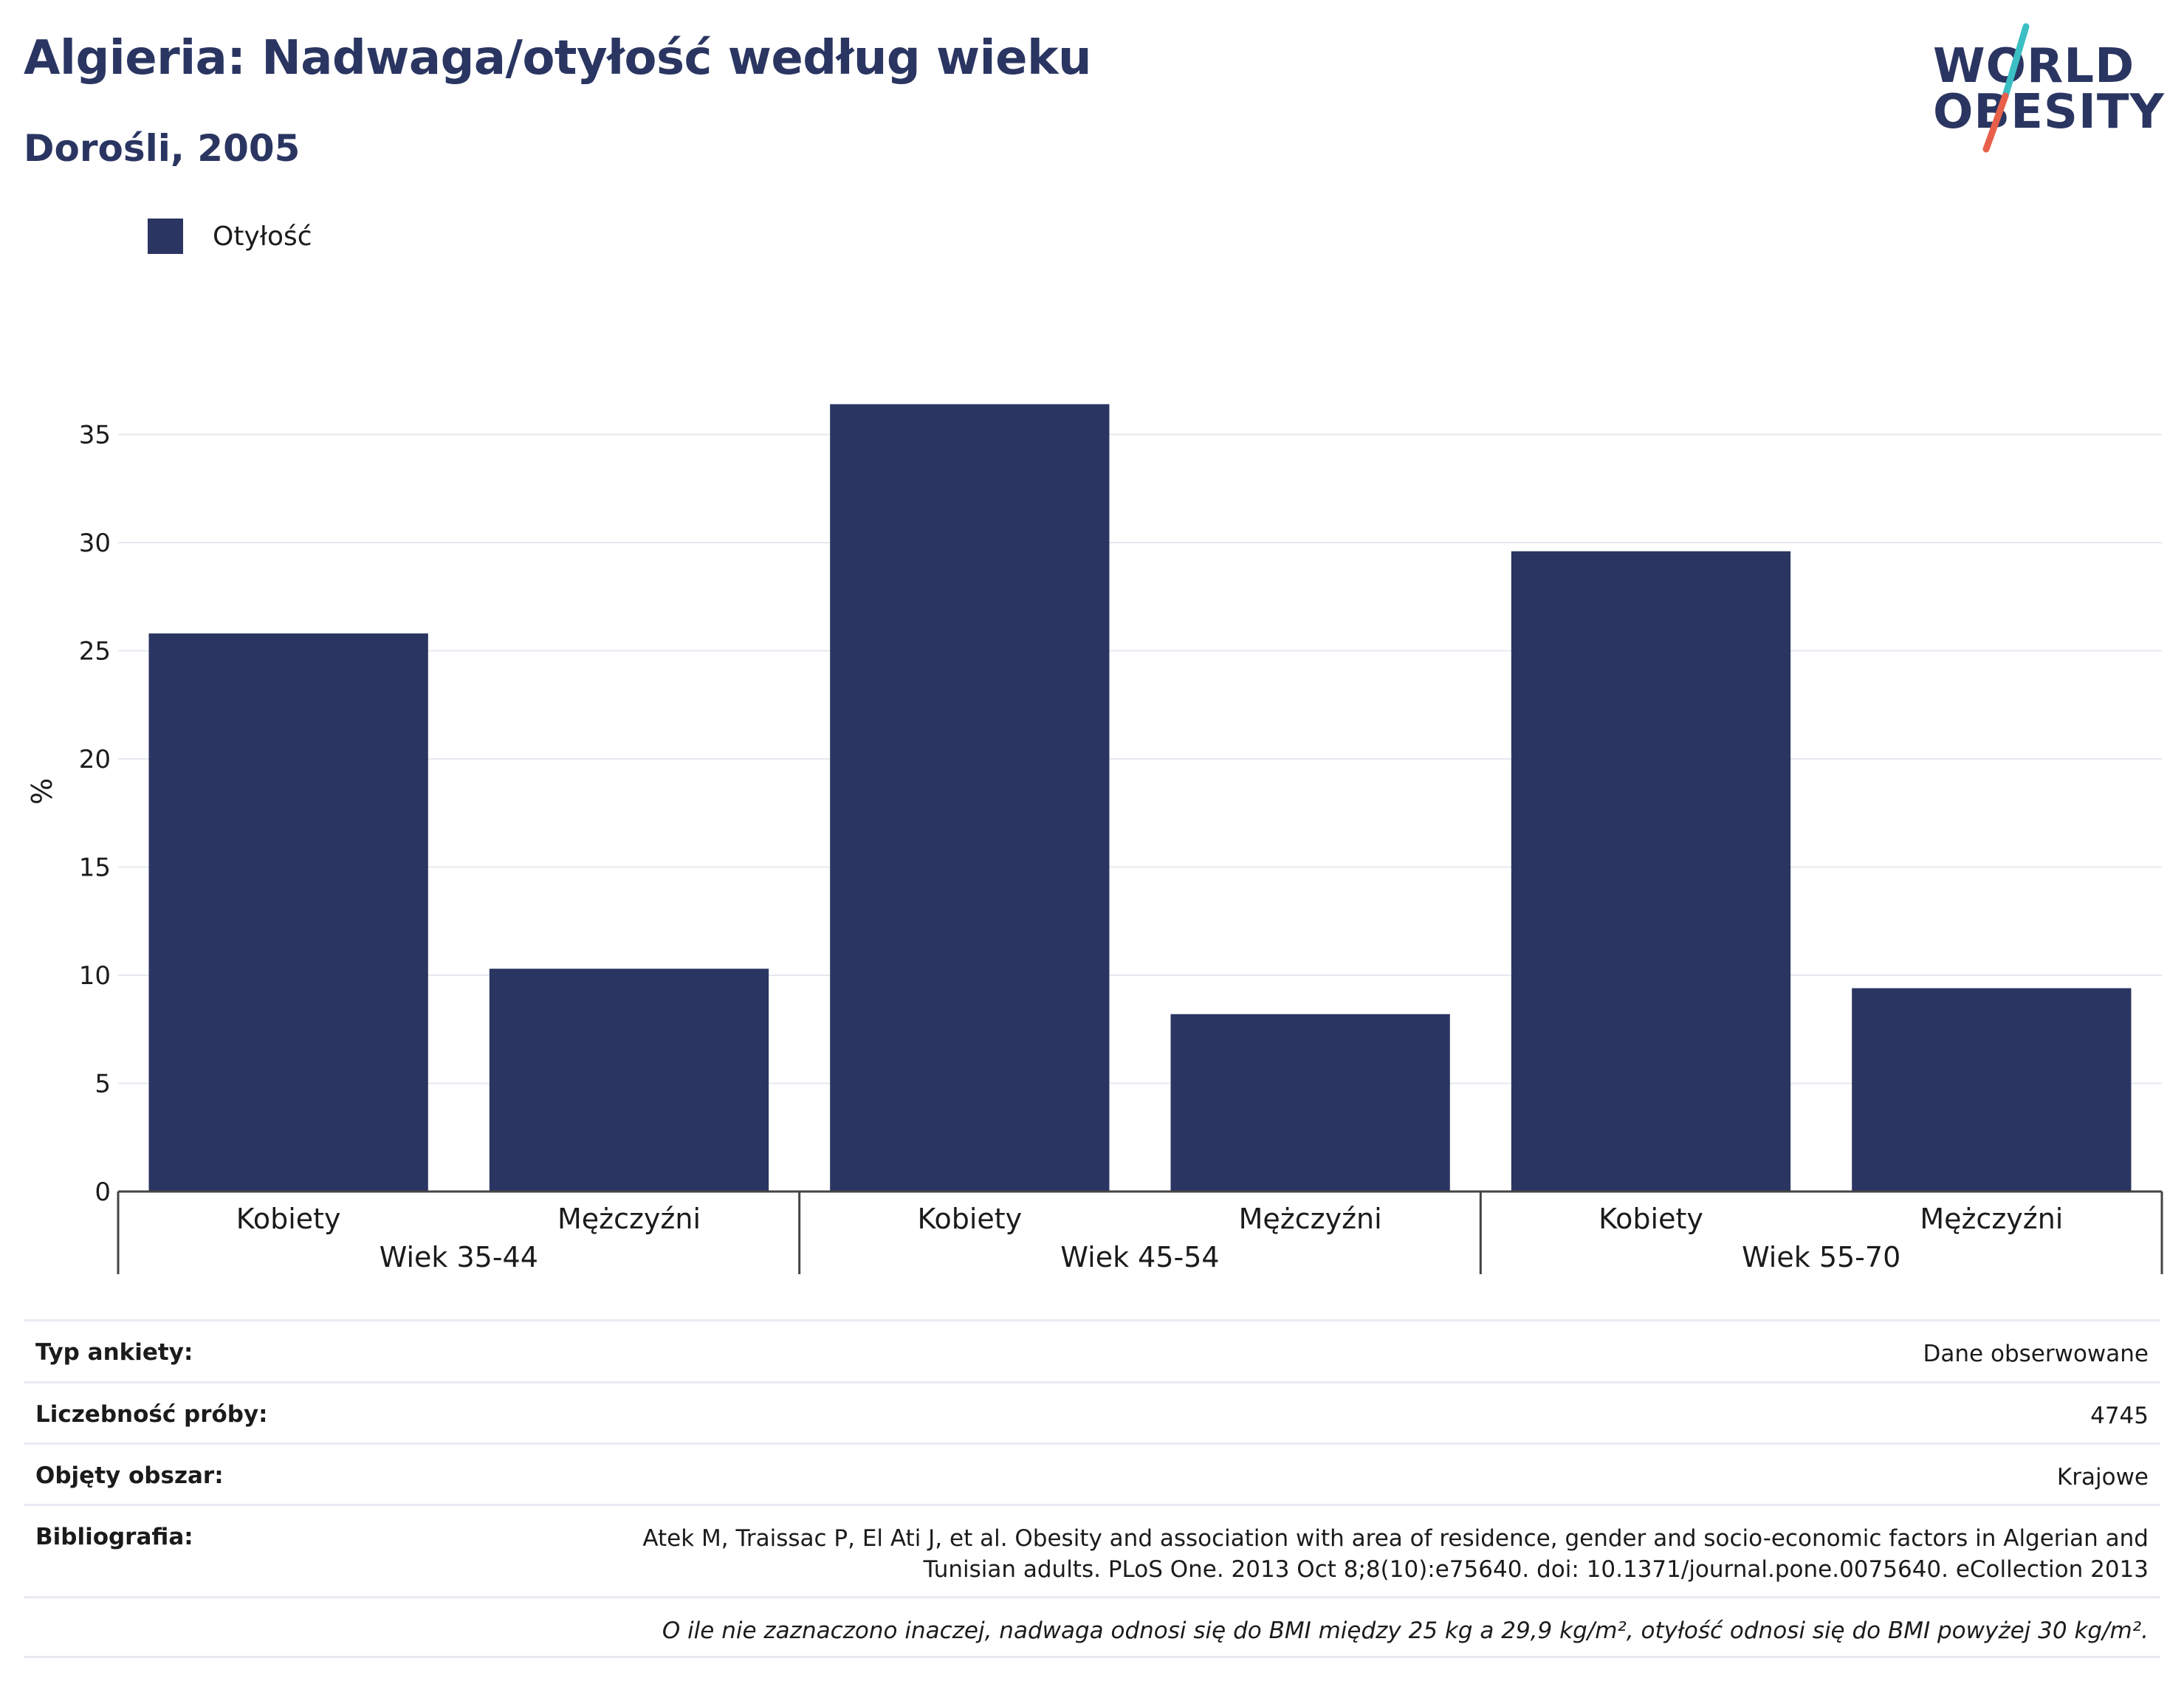  I want to click on y-tick-label: 30, so click(95, 543).